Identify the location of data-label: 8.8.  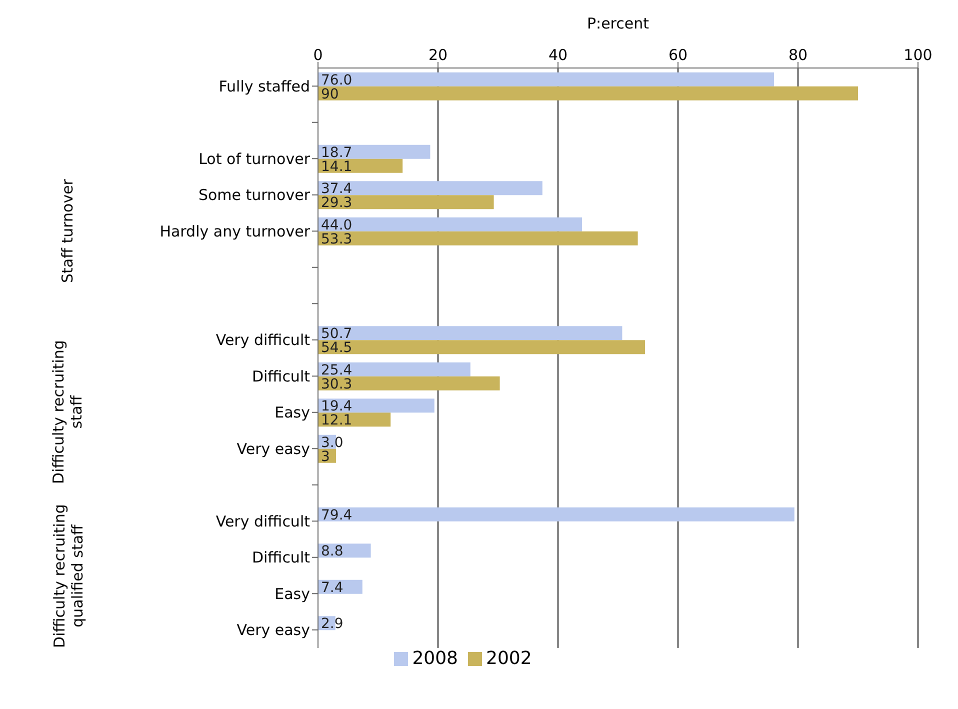
(332, 552).